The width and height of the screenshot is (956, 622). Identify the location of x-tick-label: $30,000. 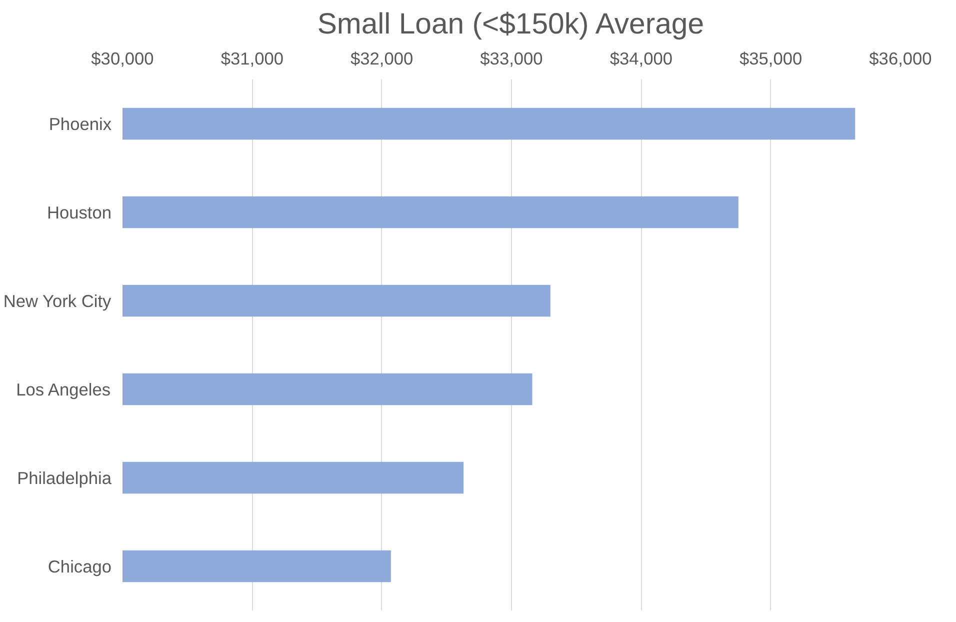
(122, 58).